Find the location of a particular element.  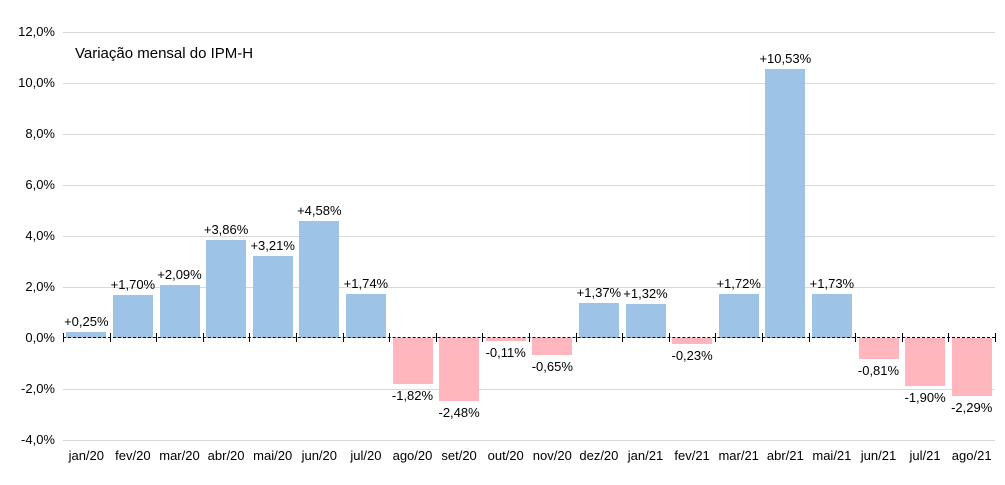

x-axis-label: mar/21 is located at coordinates (738, 455).